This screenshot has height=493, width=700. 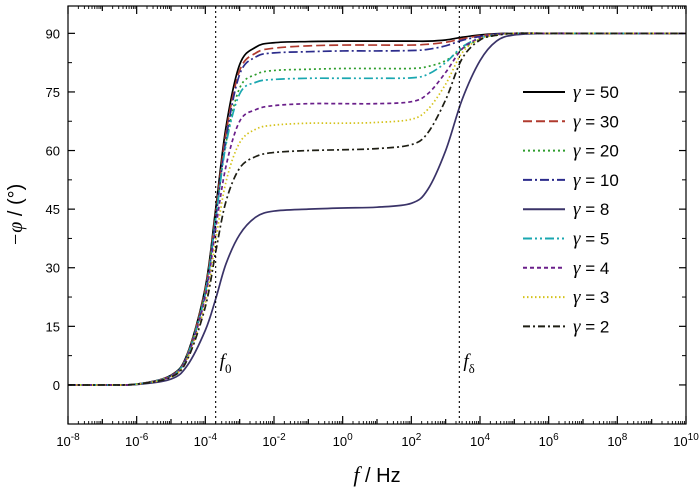 What do you see at coordinates (591, 239) in the screenshot?
I see `legend-label-5: γ = 5` at bounding box center [591, 239].